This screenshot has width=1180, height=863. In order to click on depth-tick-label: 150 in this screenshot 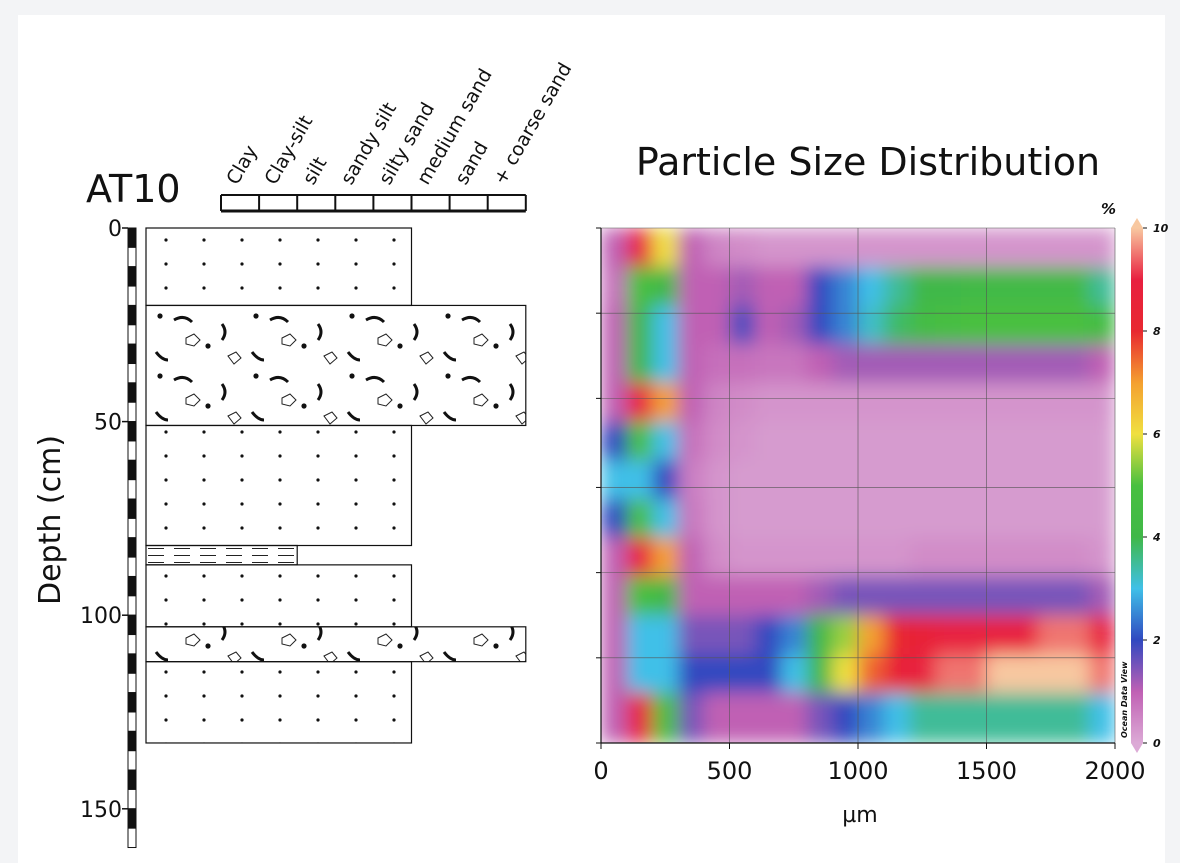, I will do `click(101, 810)`.